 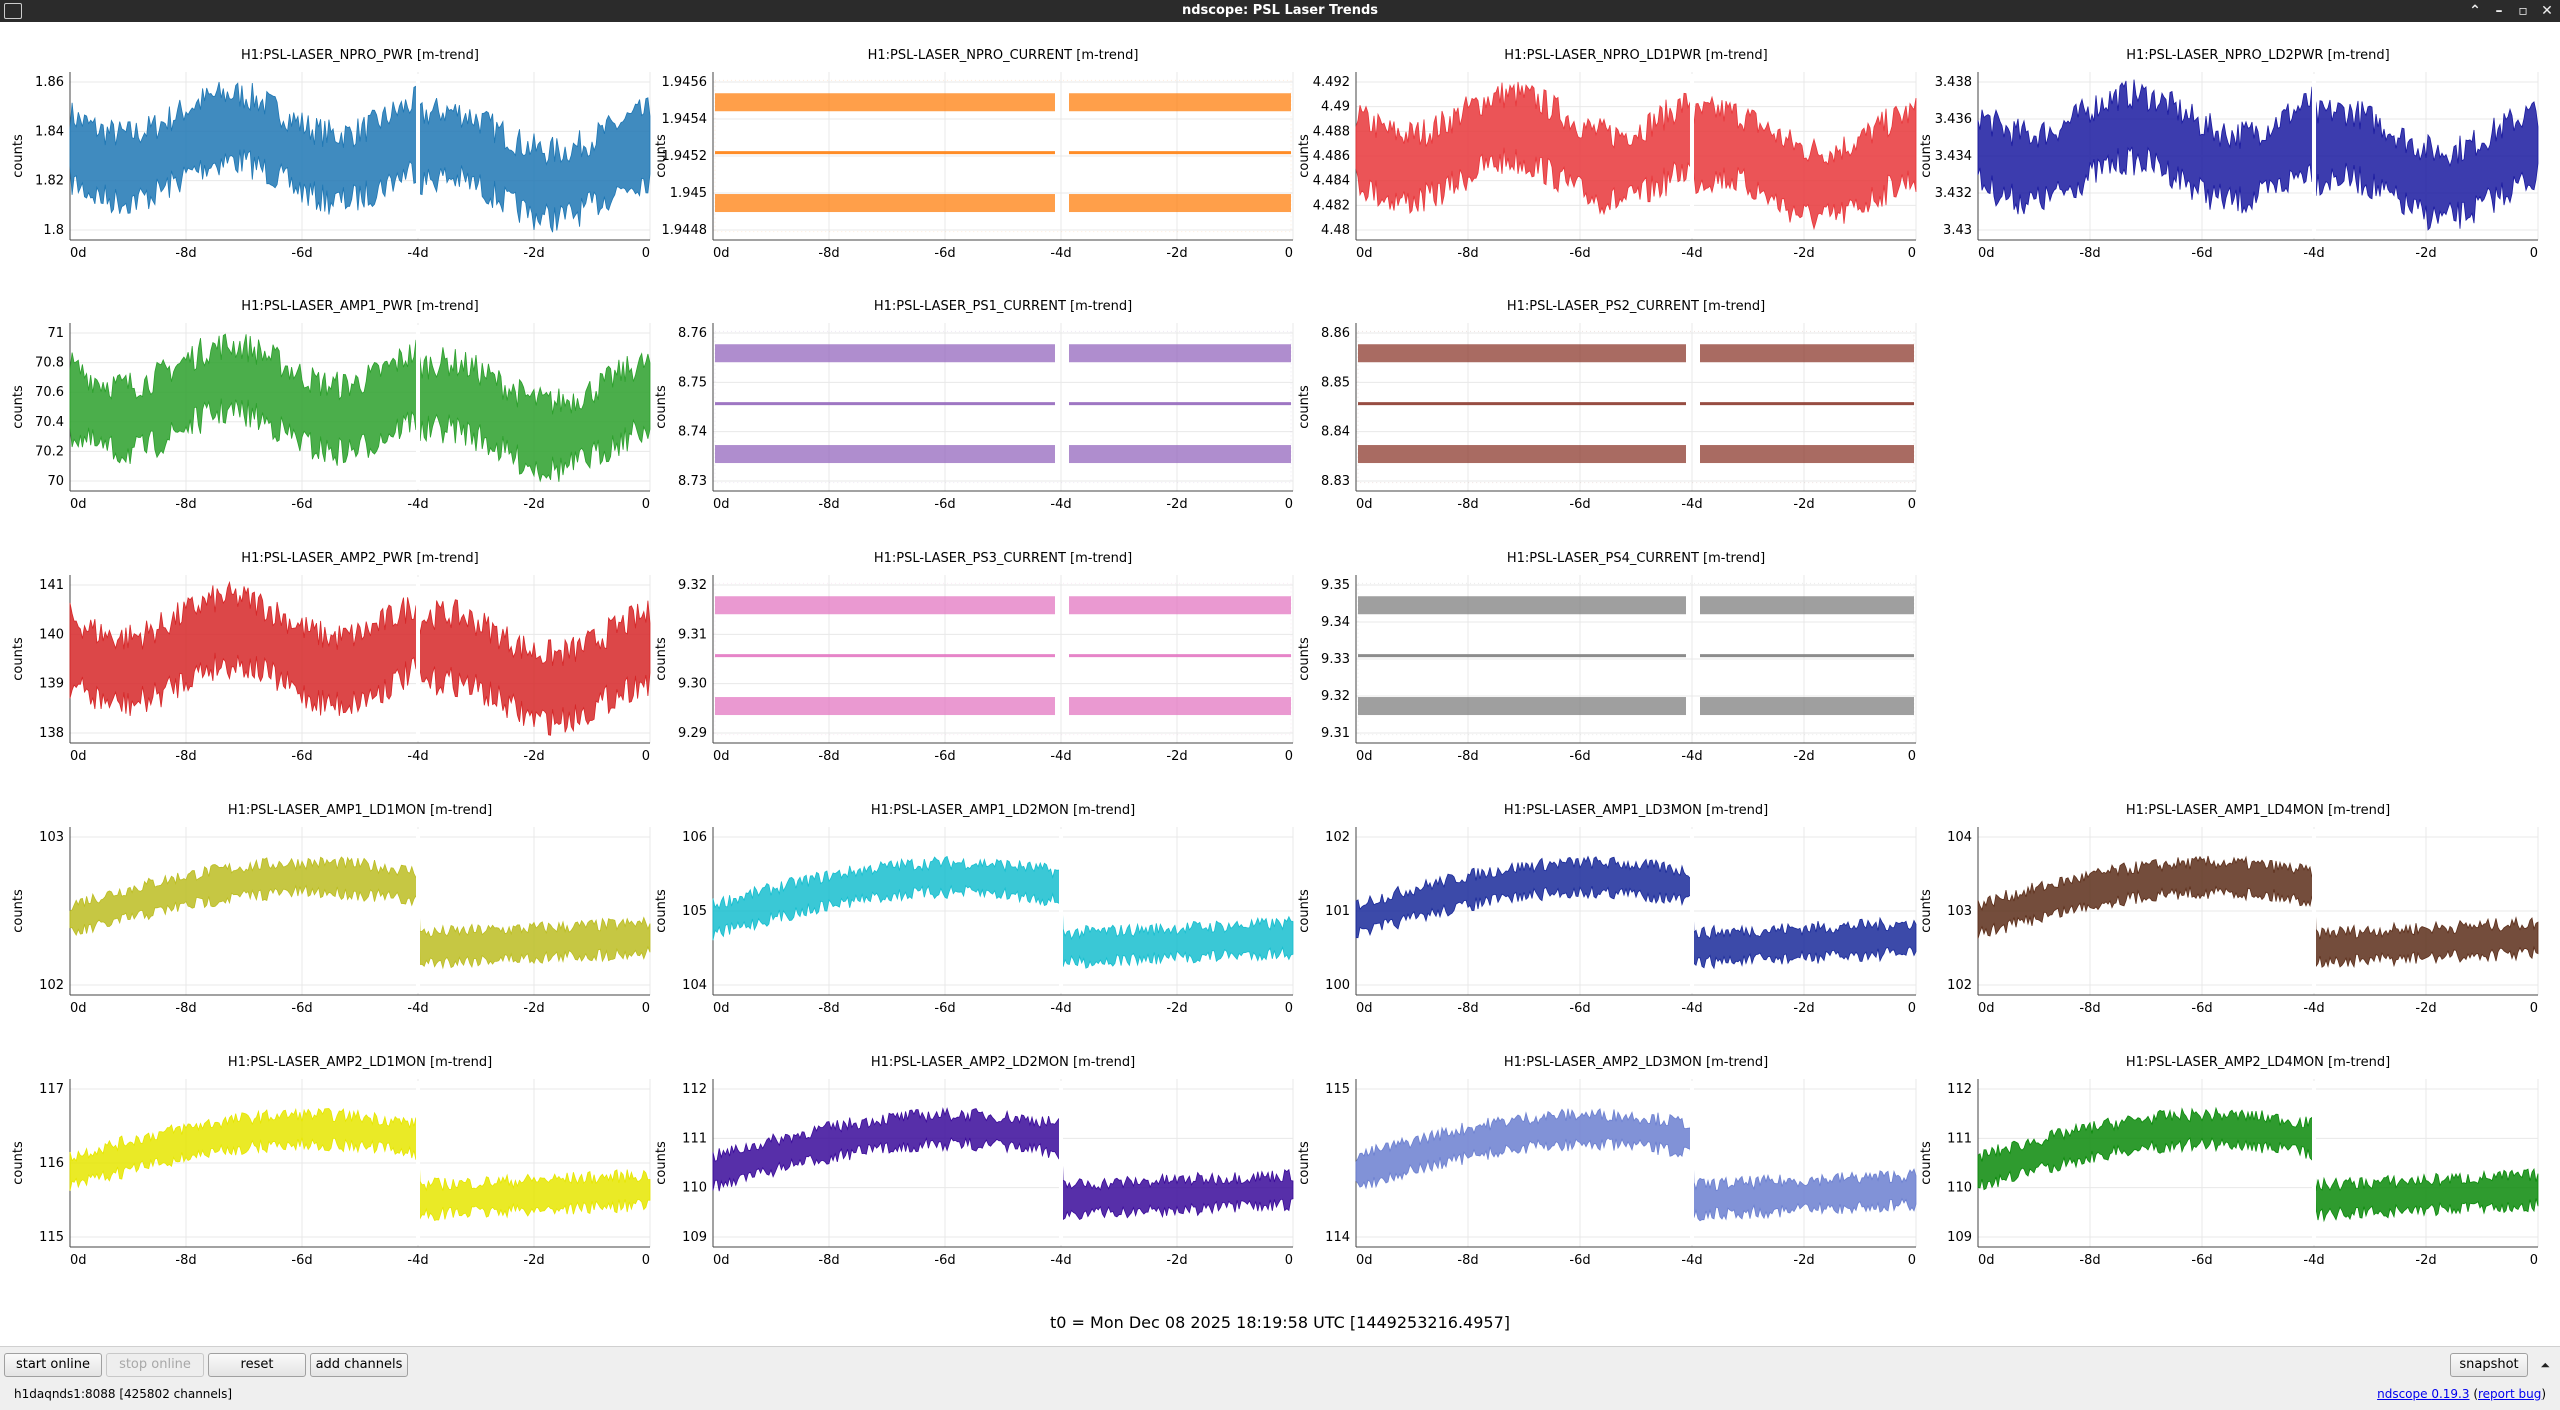 What do you see at coordinates (1337, 985) in the screenshot?
I see `y-tick-label: 100` at bounding box center [1337, 985].